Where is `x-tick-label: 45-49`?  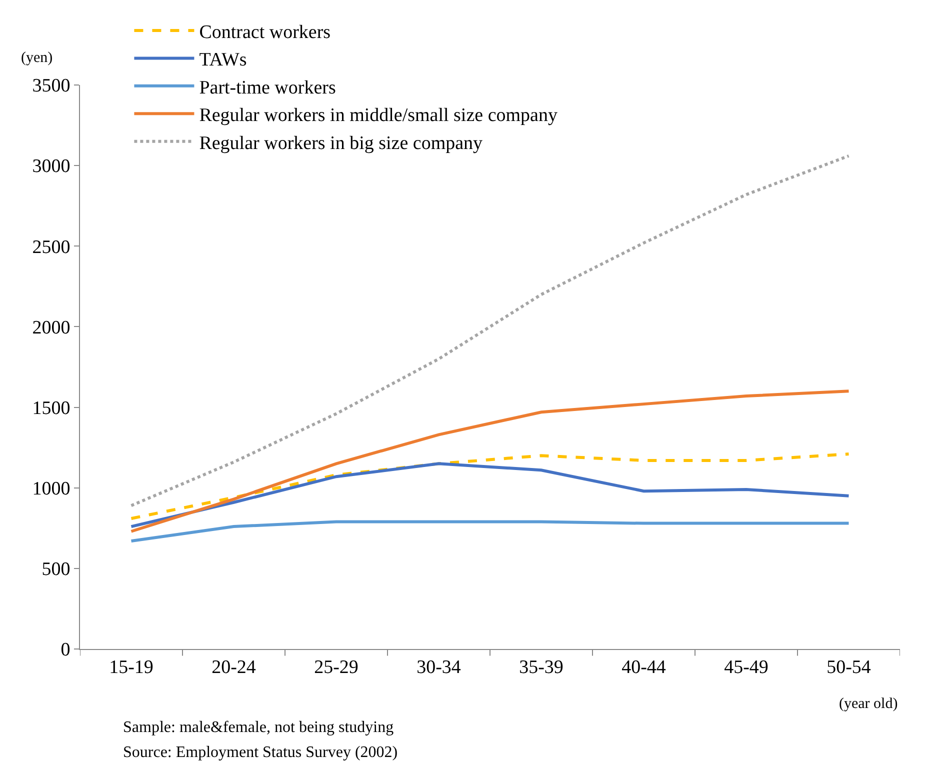 x-tick-label: 45-49 is located at coordinates (746, 667).